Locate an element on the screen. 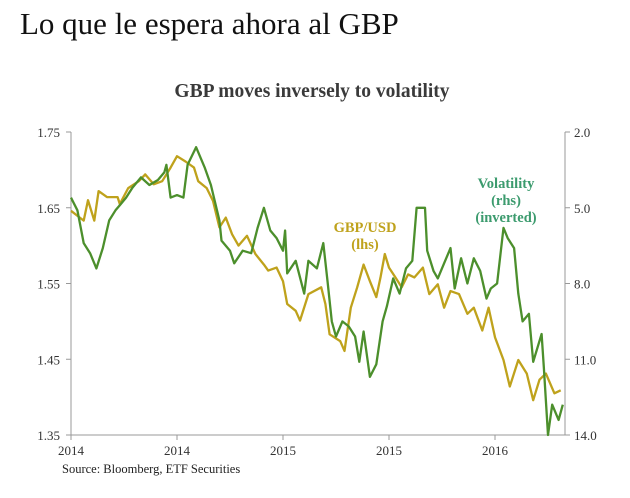 This screenshot has width=630, height=498. y-right-tick-label: 14.0 is located at coordinates (585, 435).